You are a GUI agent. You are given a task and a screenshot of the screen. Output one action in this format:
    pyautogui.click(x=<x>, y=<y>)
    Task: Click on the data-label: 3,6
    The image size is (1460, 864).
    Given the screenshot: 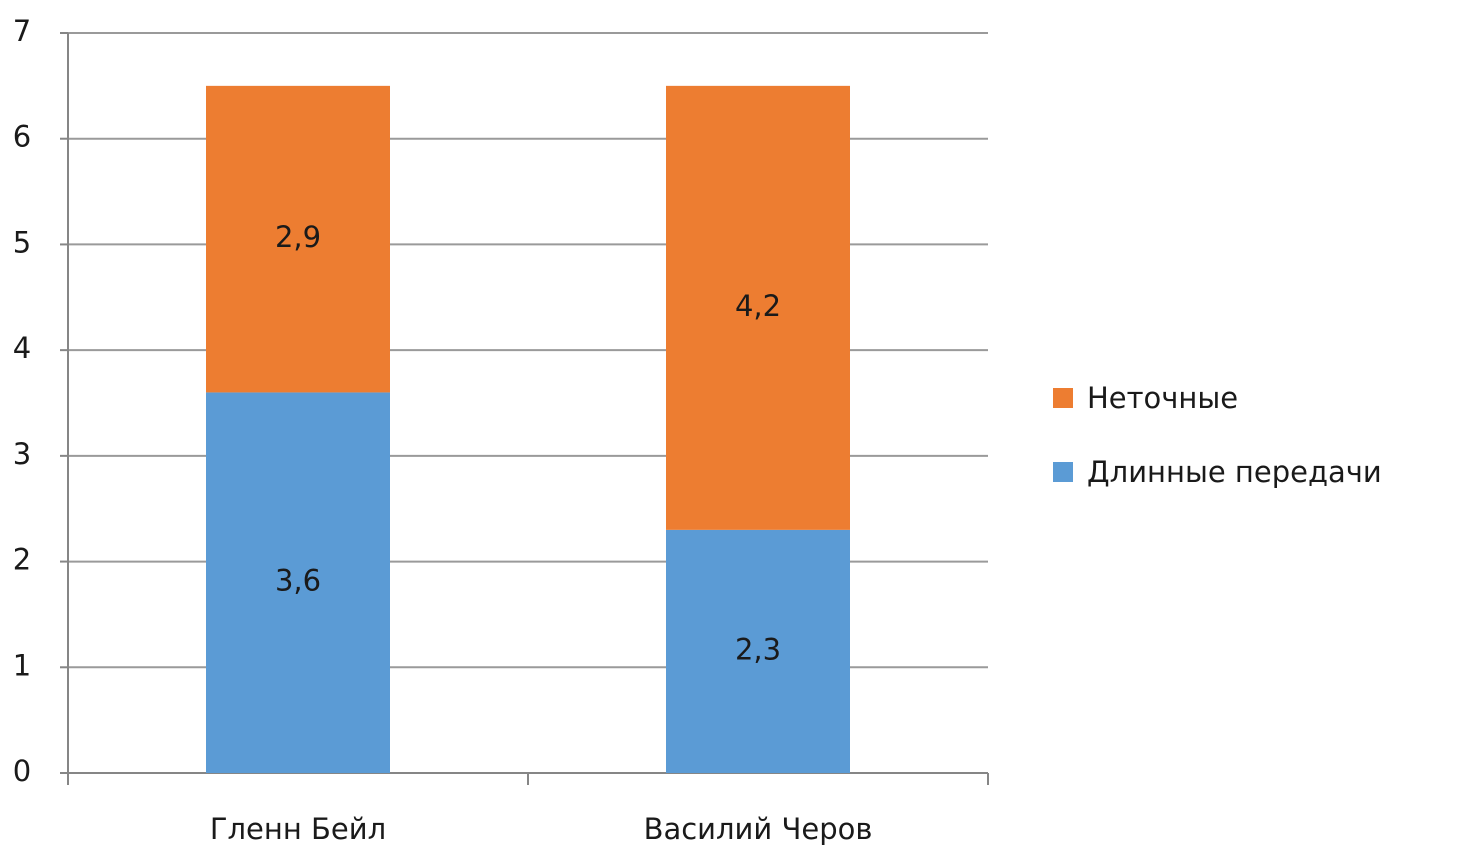 What is the action you would take?
    pyautogui.click(x=298, y=581)
    